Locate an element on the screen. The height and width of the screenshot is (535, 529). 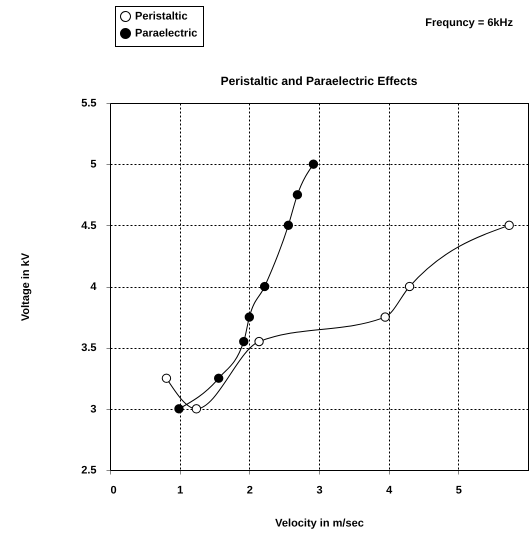
x-tick-label: 2 is located at coordinates (249, 490).